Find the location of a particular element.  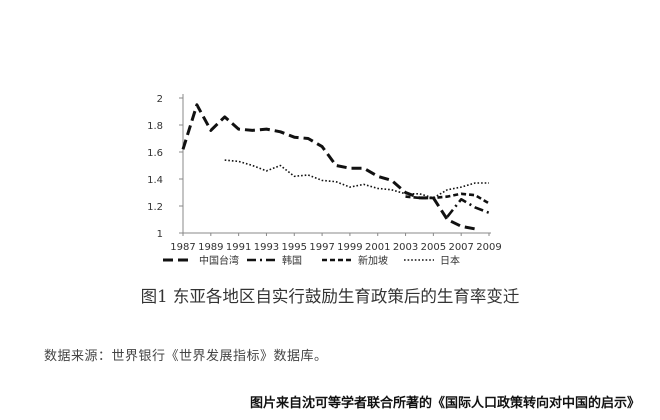

y-tick-label: 1 is located at coordinates (160, 234).